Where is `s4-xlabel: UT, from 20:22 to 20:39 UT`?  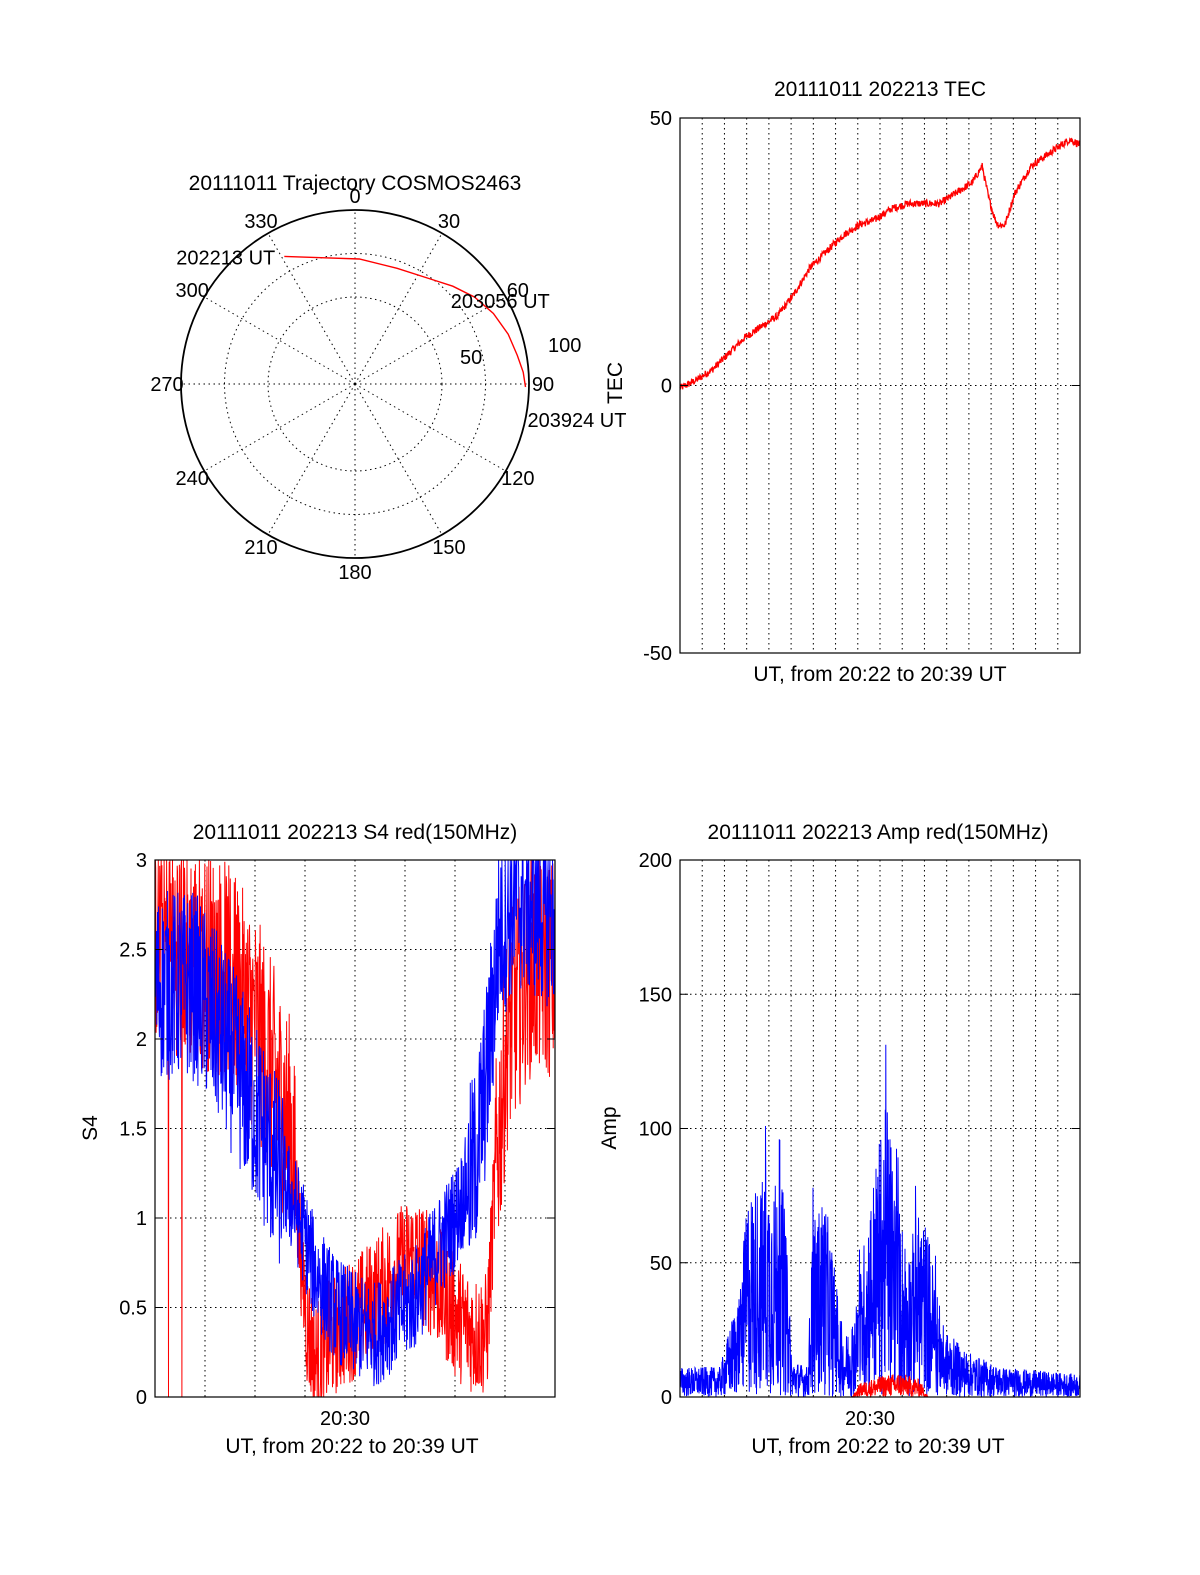 s4-xlabel: UT, from 20:22 to 20:39 UT is located at coordinates (351, 1446).